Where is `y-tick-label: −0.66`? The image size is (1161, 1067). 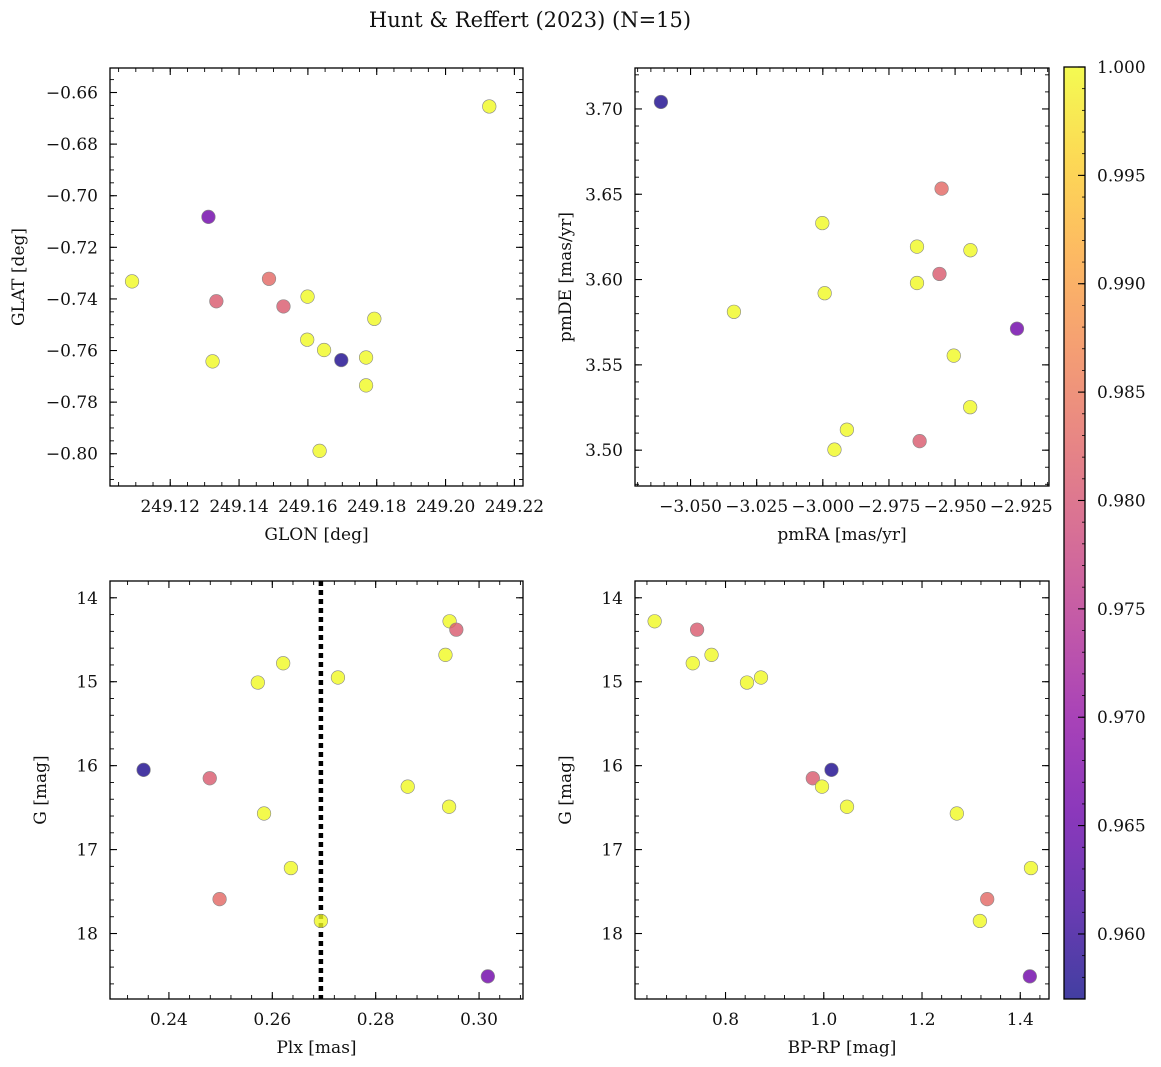
y-tick-label: −0.66 is located at coordinates (72, 94).